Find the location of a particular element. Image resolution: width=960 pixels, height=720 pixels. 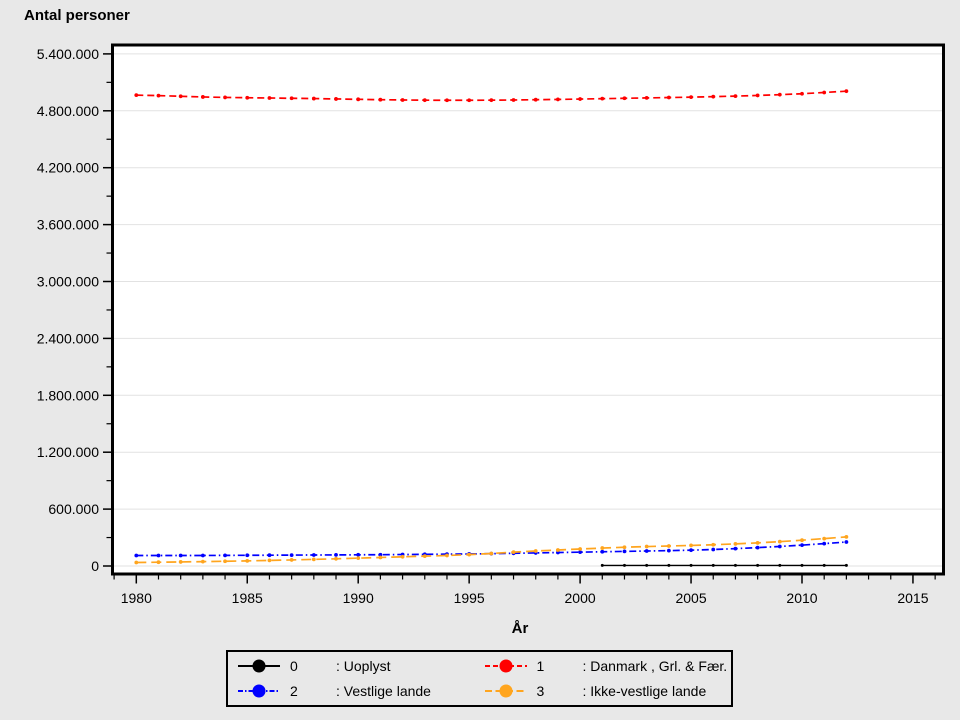

y-tick-label: 600.000 is located at coordinates (73, 509).